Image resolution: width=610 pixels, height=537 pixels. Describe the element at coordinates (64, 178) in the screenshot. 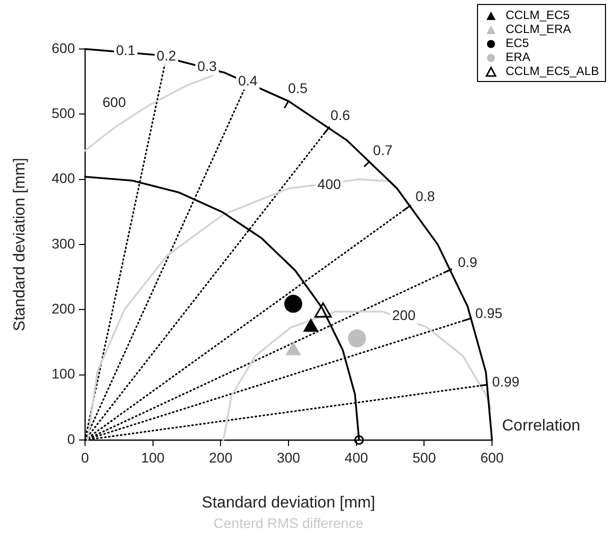

I see `y-tick-label: 400` at that location.